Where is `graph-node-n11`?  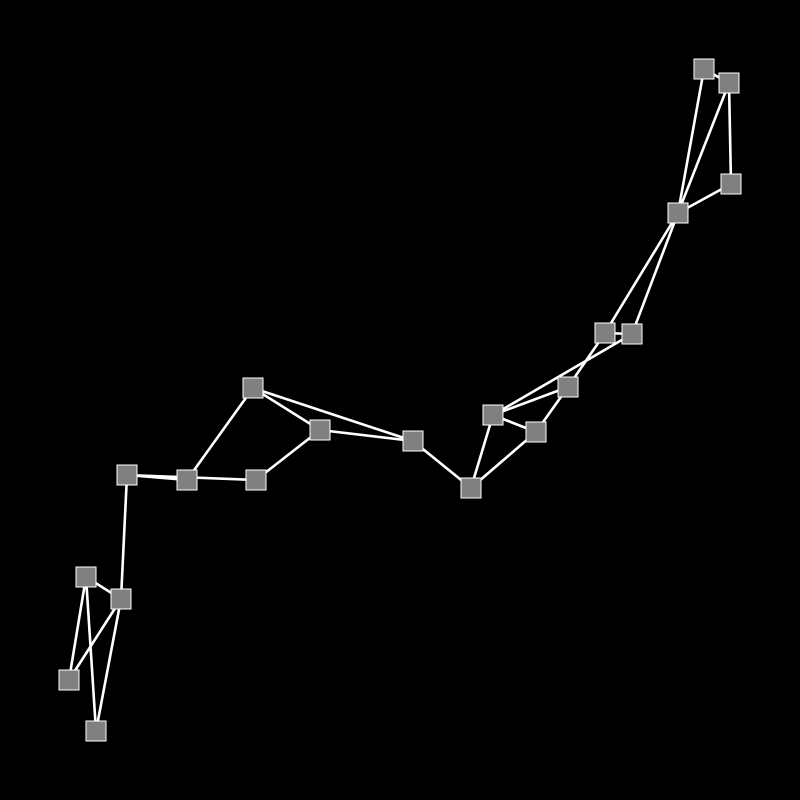
graph-node-n11 is located at coordinates (471, 488).